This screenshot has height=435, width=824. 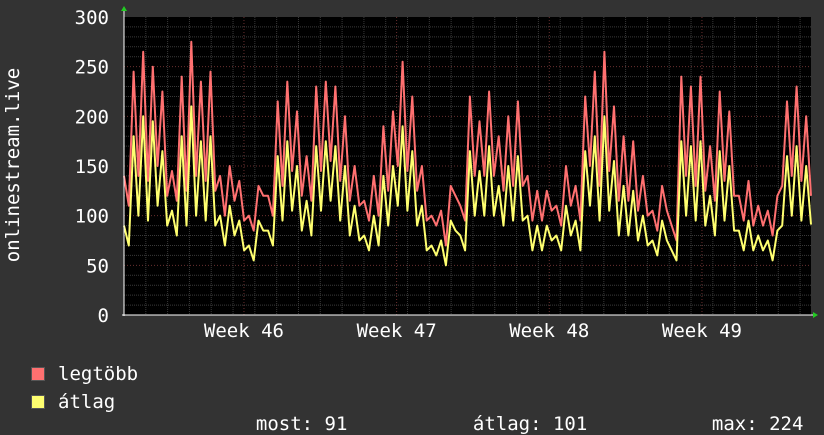 I want to click on y-tick-label: 250, so click(x=92, y=68).